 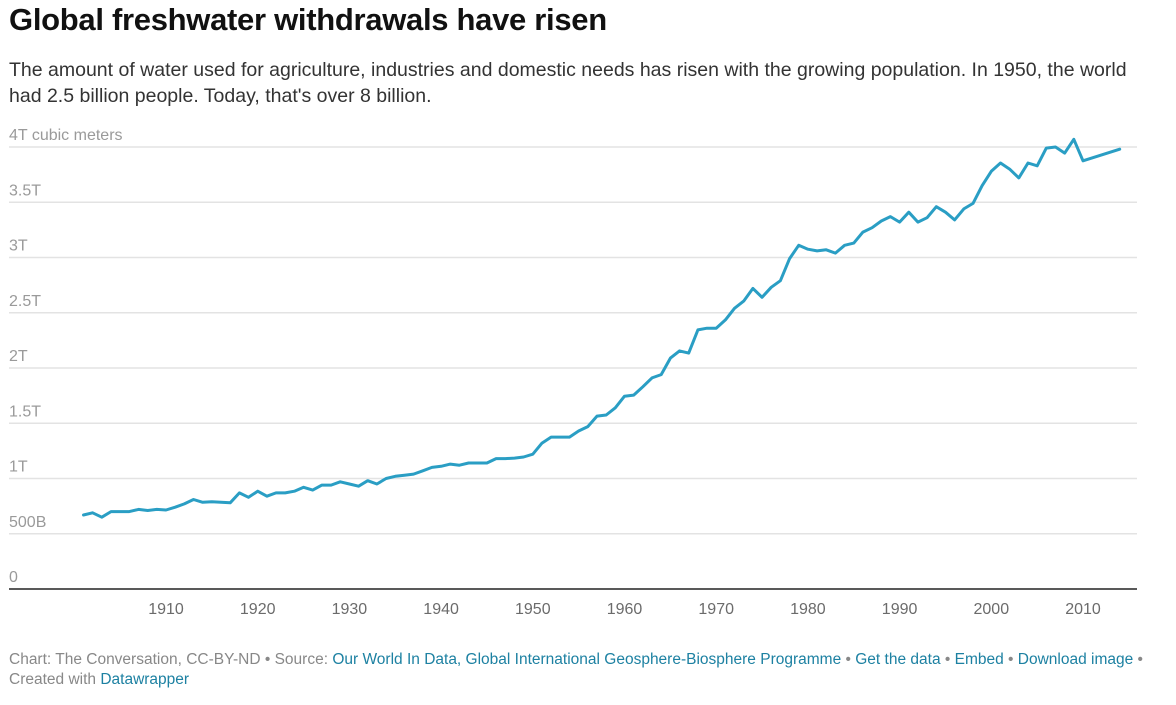 What do you see at coordinates (533, 609) in the screenshot?
I see `x-tick-label: 1950` at bounding box center [533, 609].